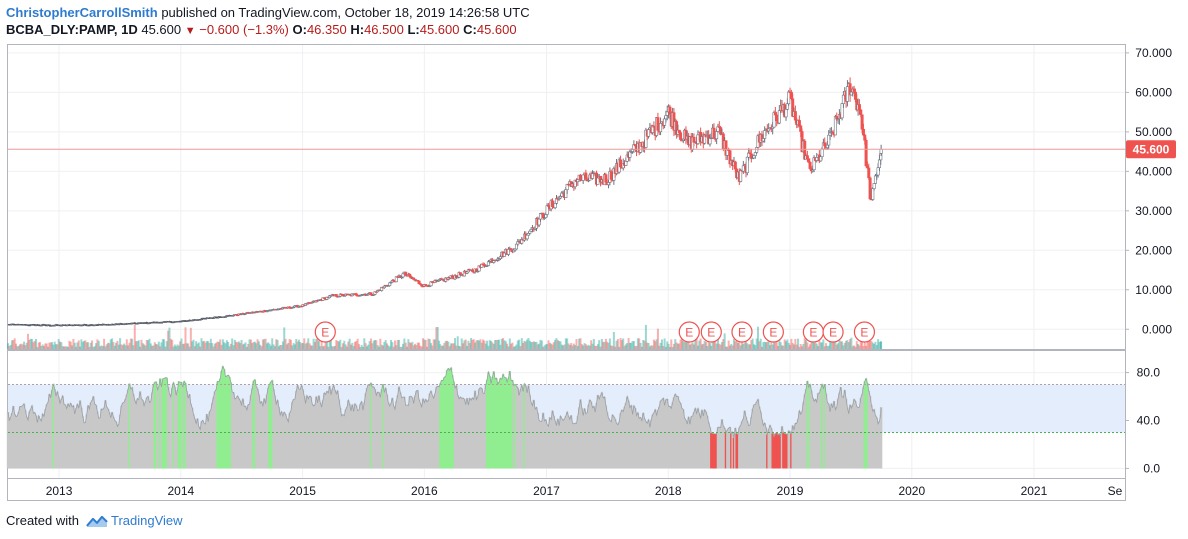  I want to click on candle-body, so click(859, 107).